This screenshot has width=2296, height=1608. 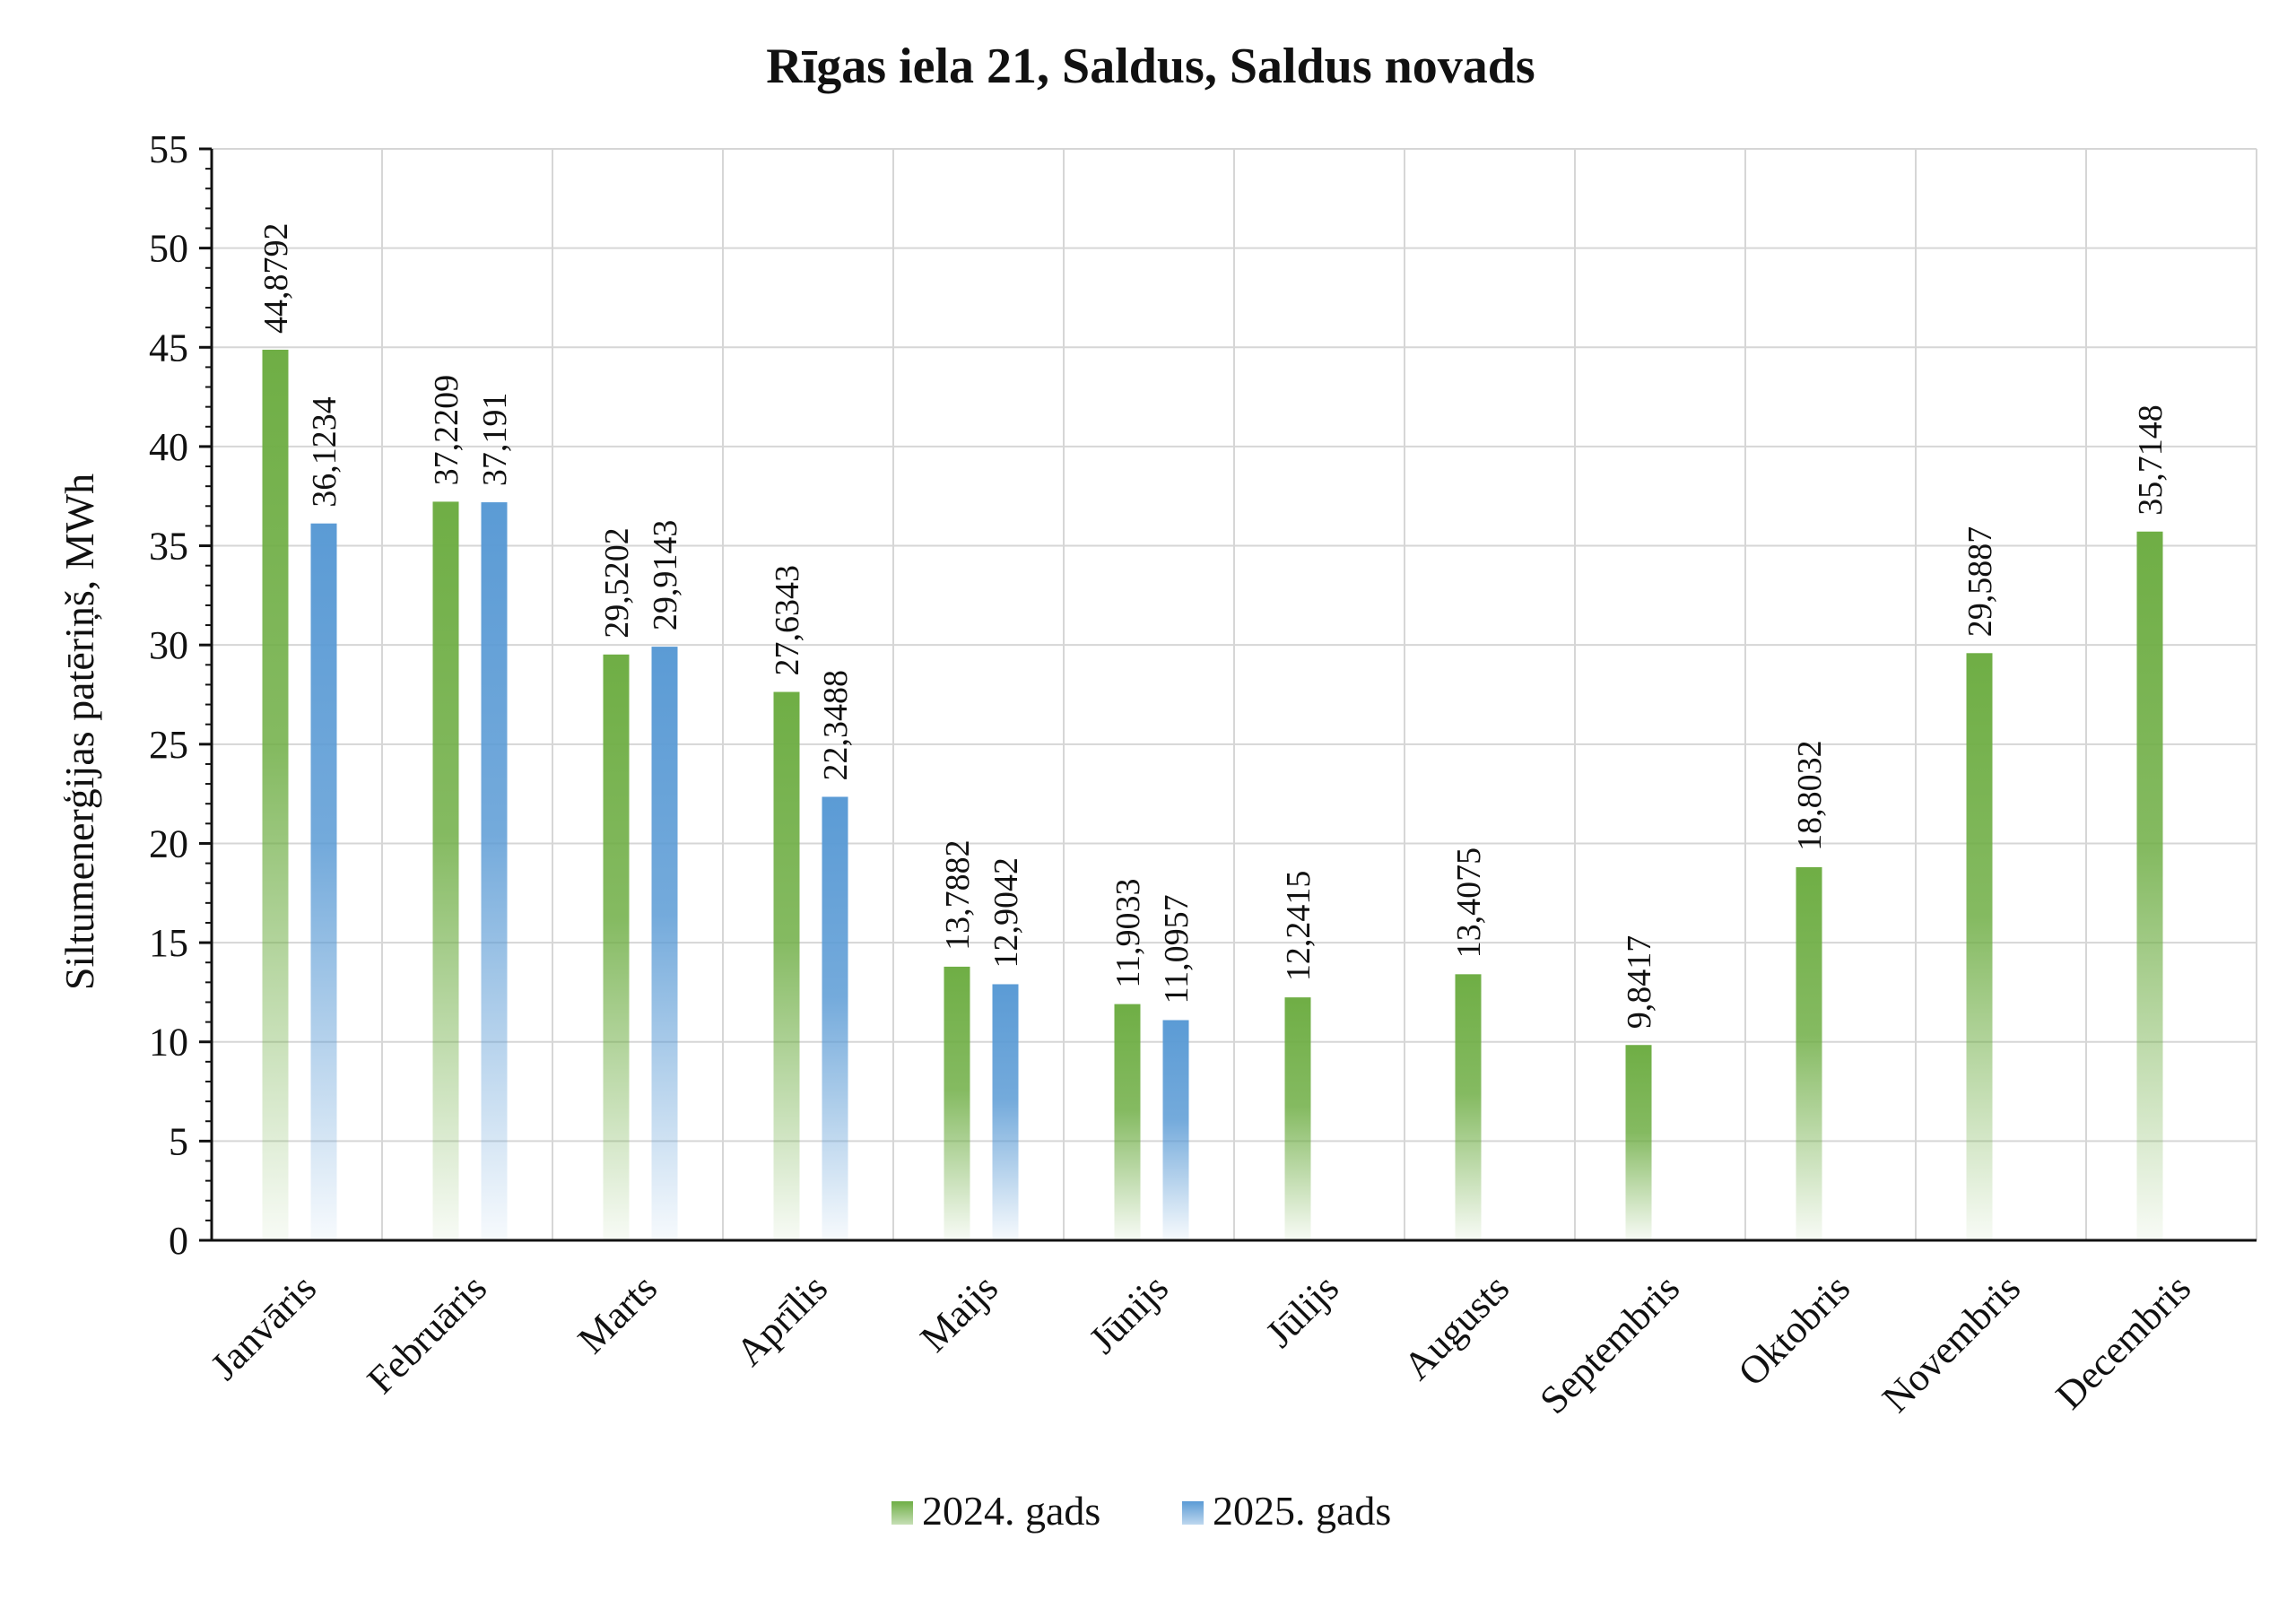 What do you see at coordinates (1980, 582) in the screenshot?
I see `data-label: 29,5887` at bounding box center [1980, 582].